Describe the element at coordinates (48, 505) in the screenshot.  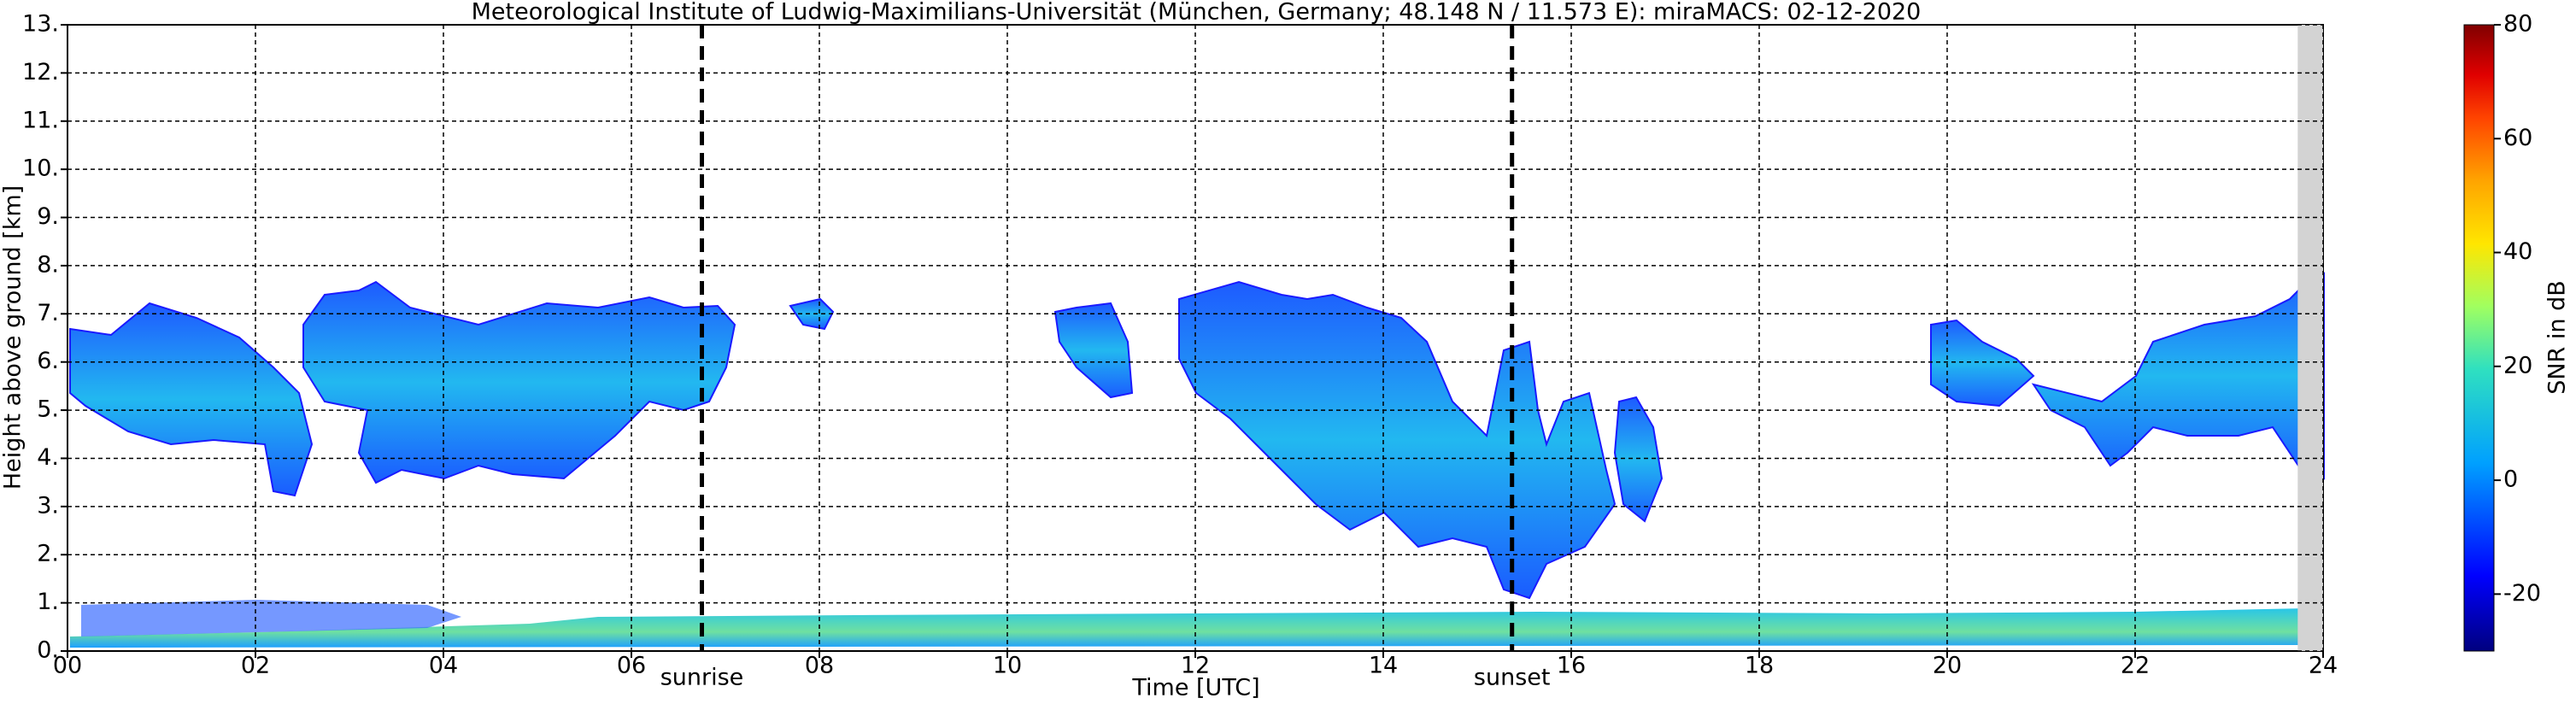
I see `y-tick-label: 3.` at that location.